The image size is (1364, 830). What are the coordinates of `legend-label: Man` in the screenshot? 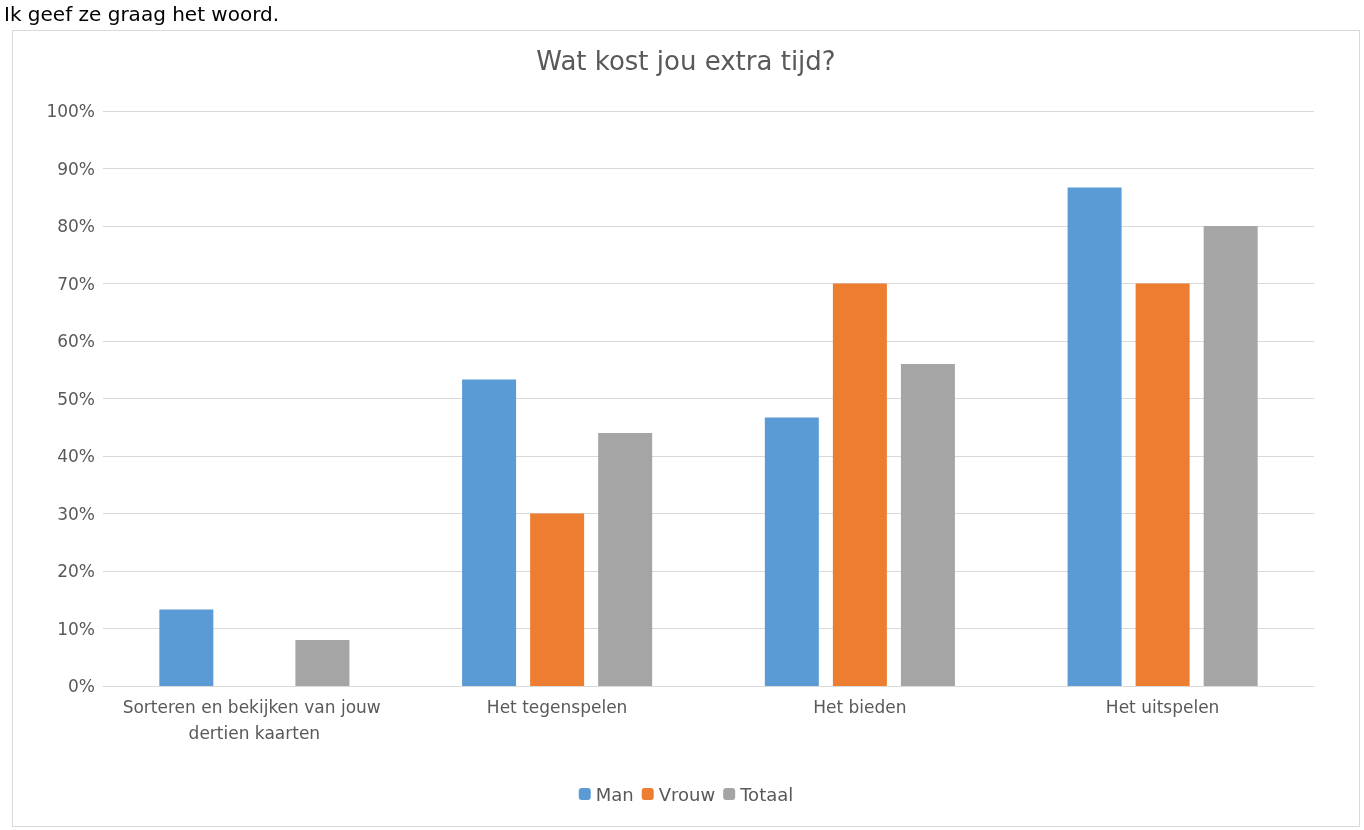 It's located at (614, 794).